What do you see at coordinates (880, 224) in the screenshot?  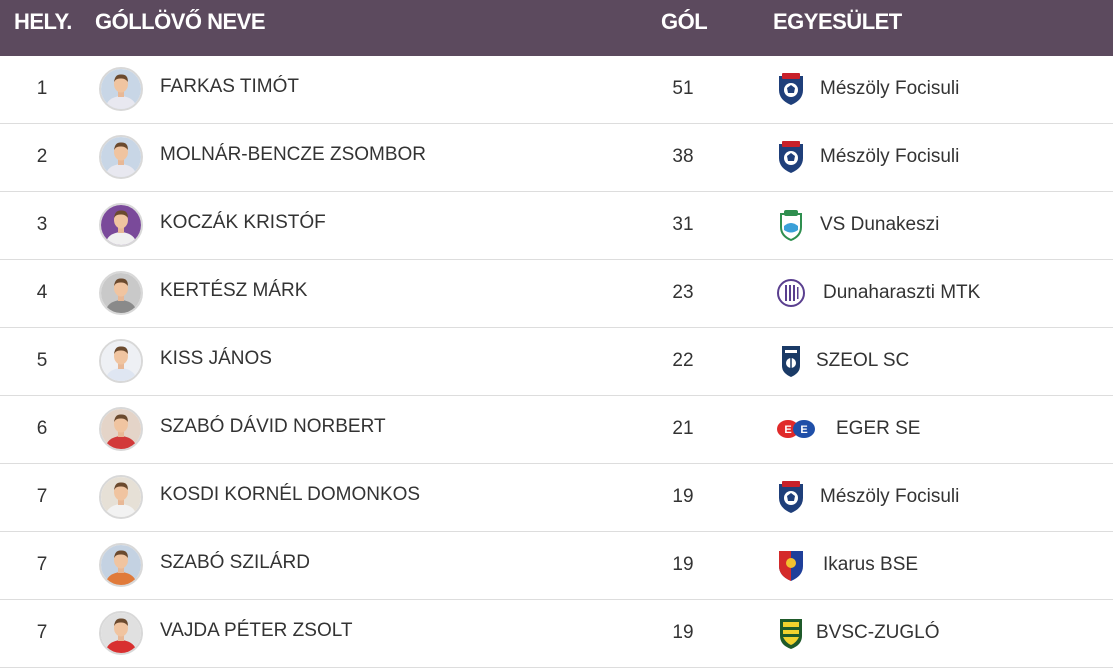 I see `club-name: VS Dunakeszi` at bounding box center [880, 224].